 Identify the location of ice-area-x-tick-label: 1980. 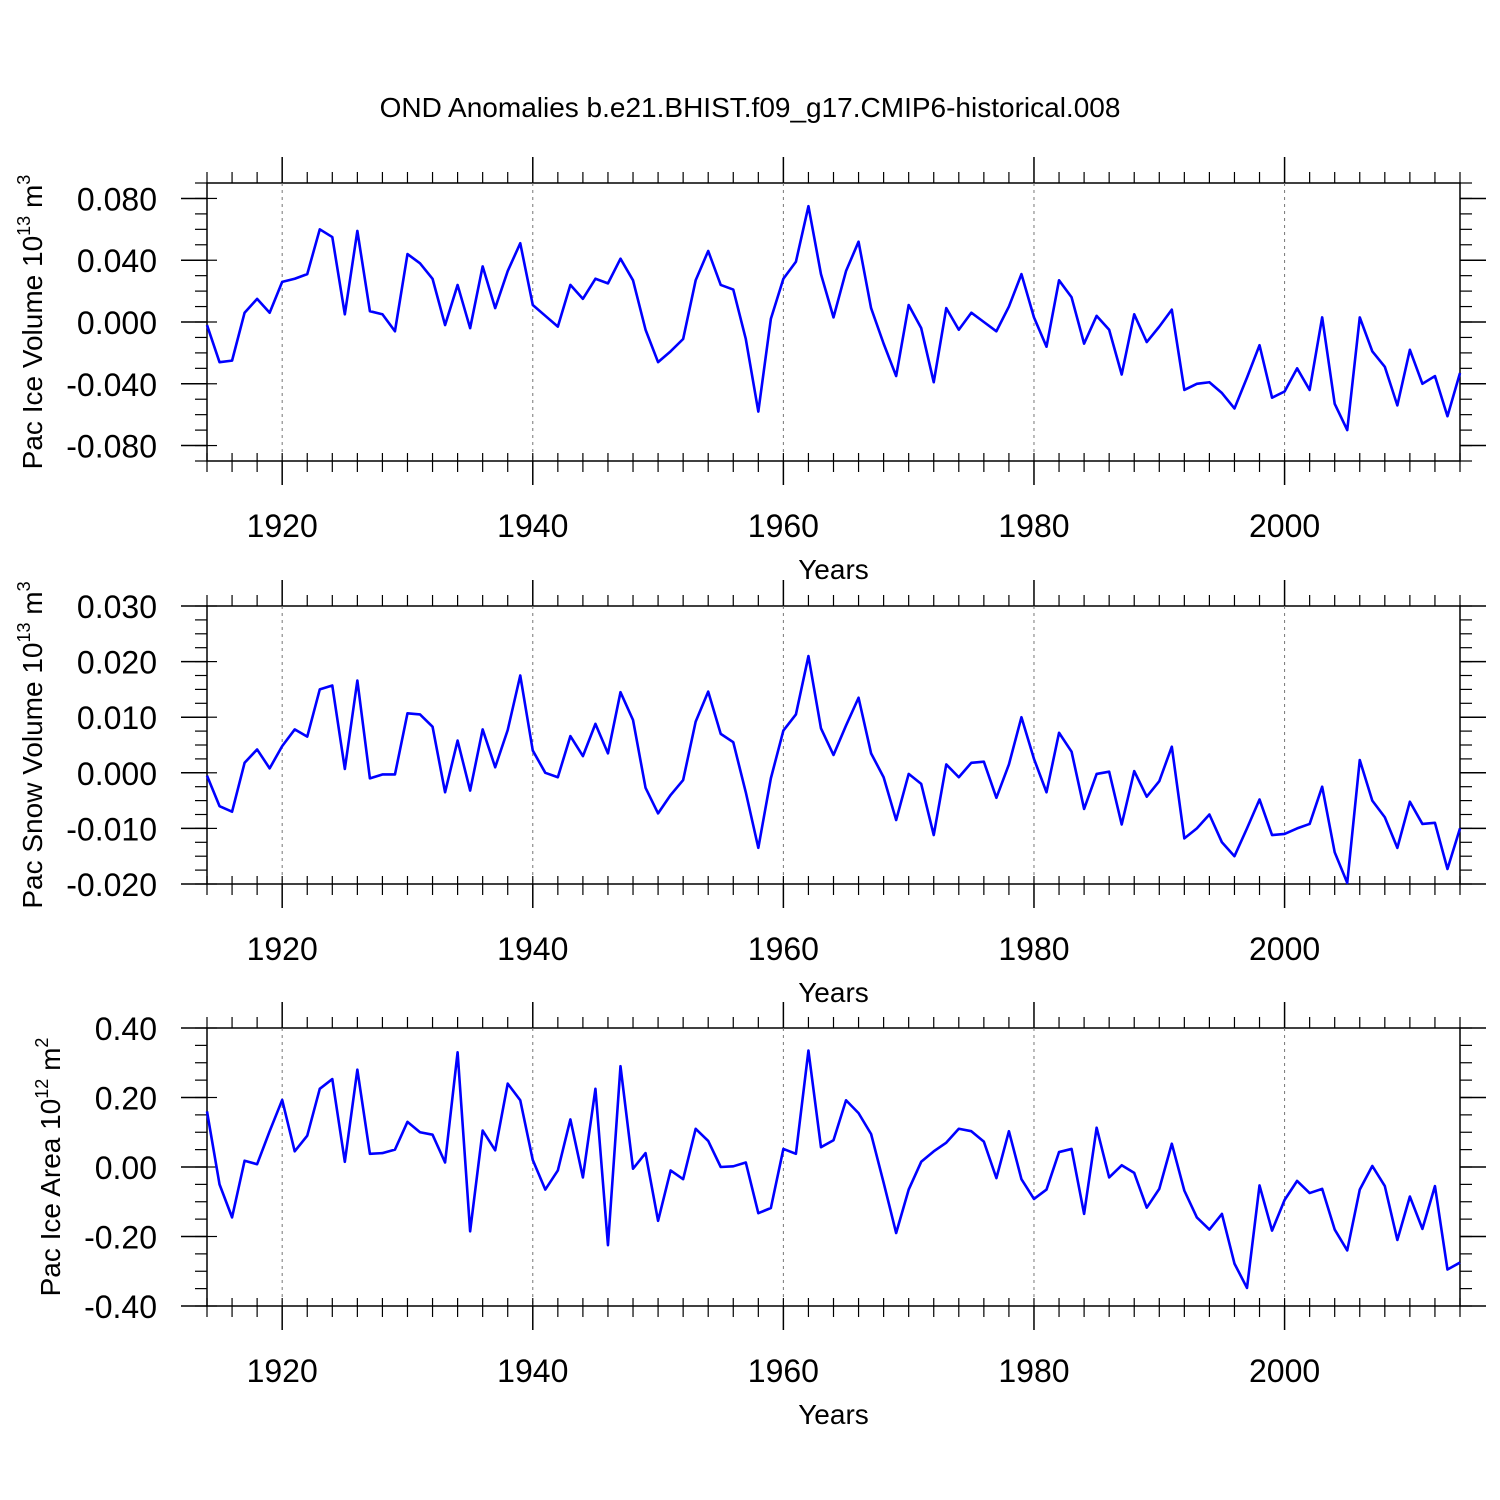
(1033, 1371).